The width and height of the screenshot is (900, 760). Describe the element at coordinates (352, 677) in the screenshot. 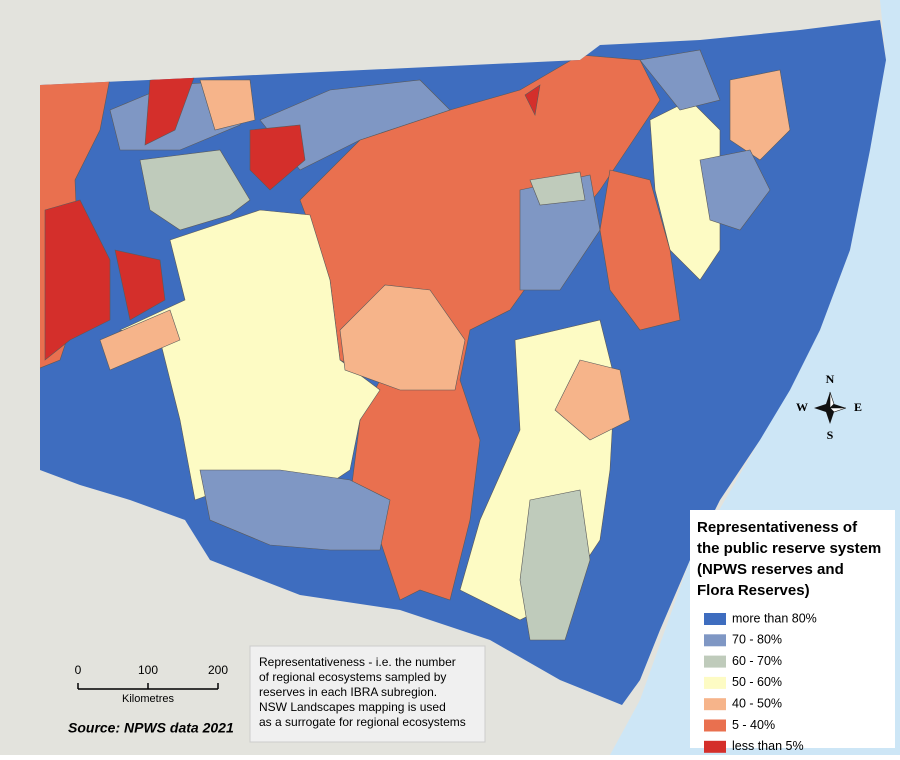

I see `note-line: of regional ecosystems sampled by` at that location.